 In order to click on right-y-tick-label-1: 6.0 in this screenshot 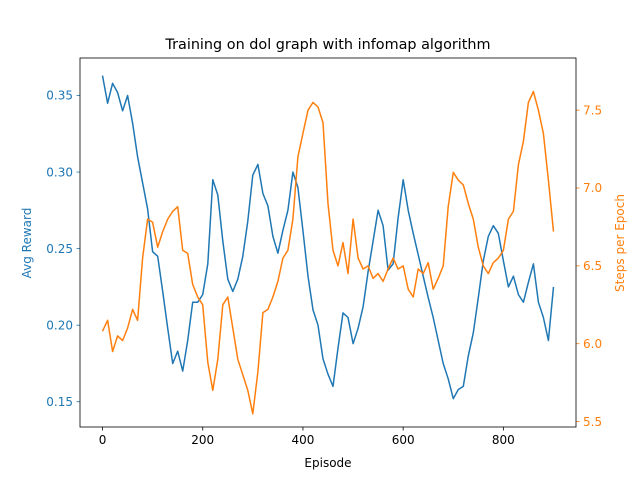, I will do `click(592, 344)`.